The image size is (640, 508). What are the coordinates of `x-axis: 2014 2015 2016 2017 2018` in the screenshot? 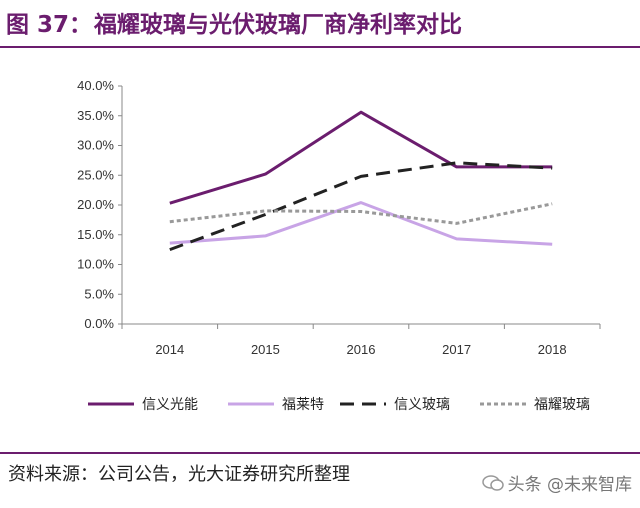 It's located at (361, 340).